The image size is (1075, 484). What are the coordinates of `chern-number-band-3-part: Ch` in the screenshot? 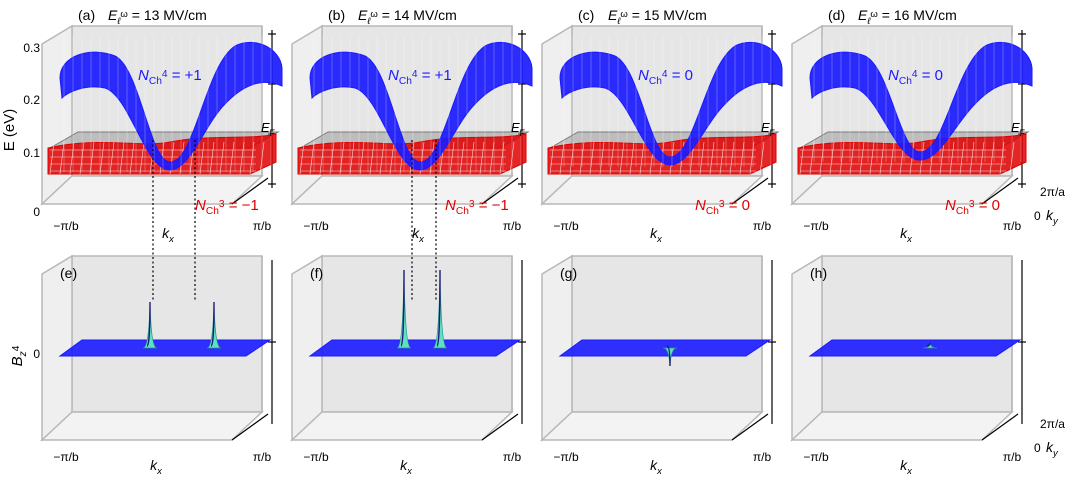 It's located at (712, 211).